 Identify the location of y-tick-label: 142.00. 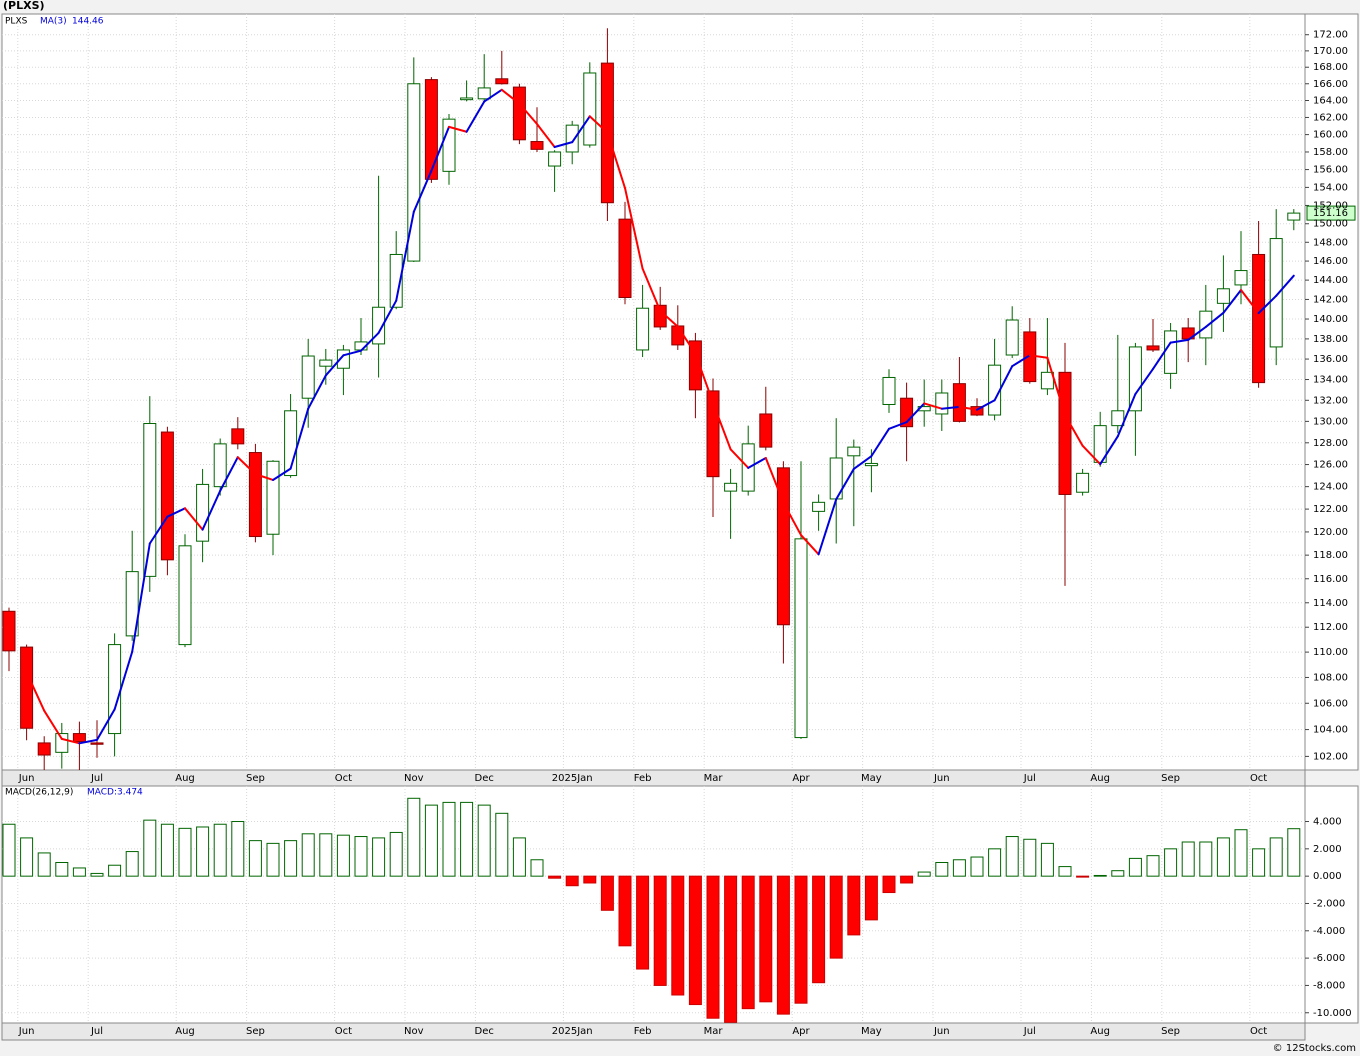
(1330, 299).